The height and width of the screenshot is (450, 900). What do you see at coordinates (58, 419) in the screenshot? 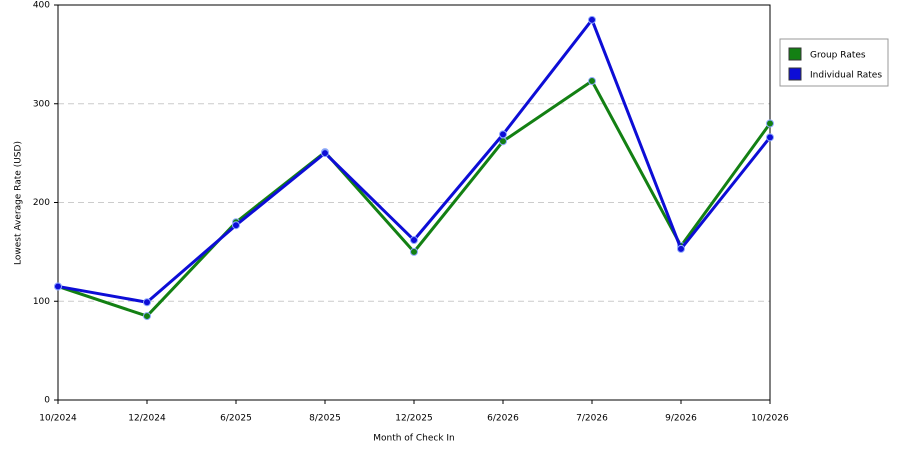
I see `x-tick-label: 10/2024` at bounding box center [58, 419].